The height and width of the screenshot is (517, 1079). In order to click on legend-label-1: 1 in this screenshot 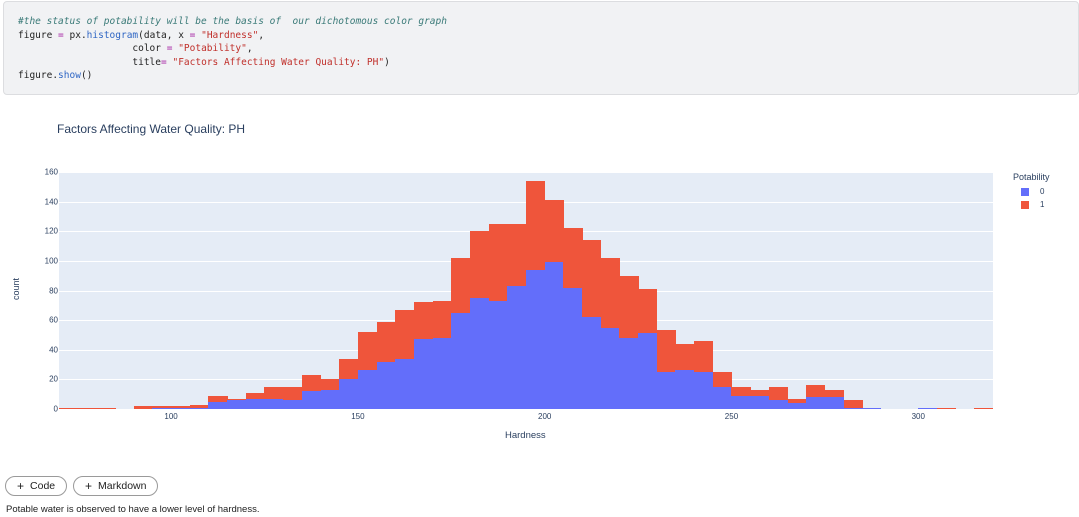, I will do `click(1042, 204)`.